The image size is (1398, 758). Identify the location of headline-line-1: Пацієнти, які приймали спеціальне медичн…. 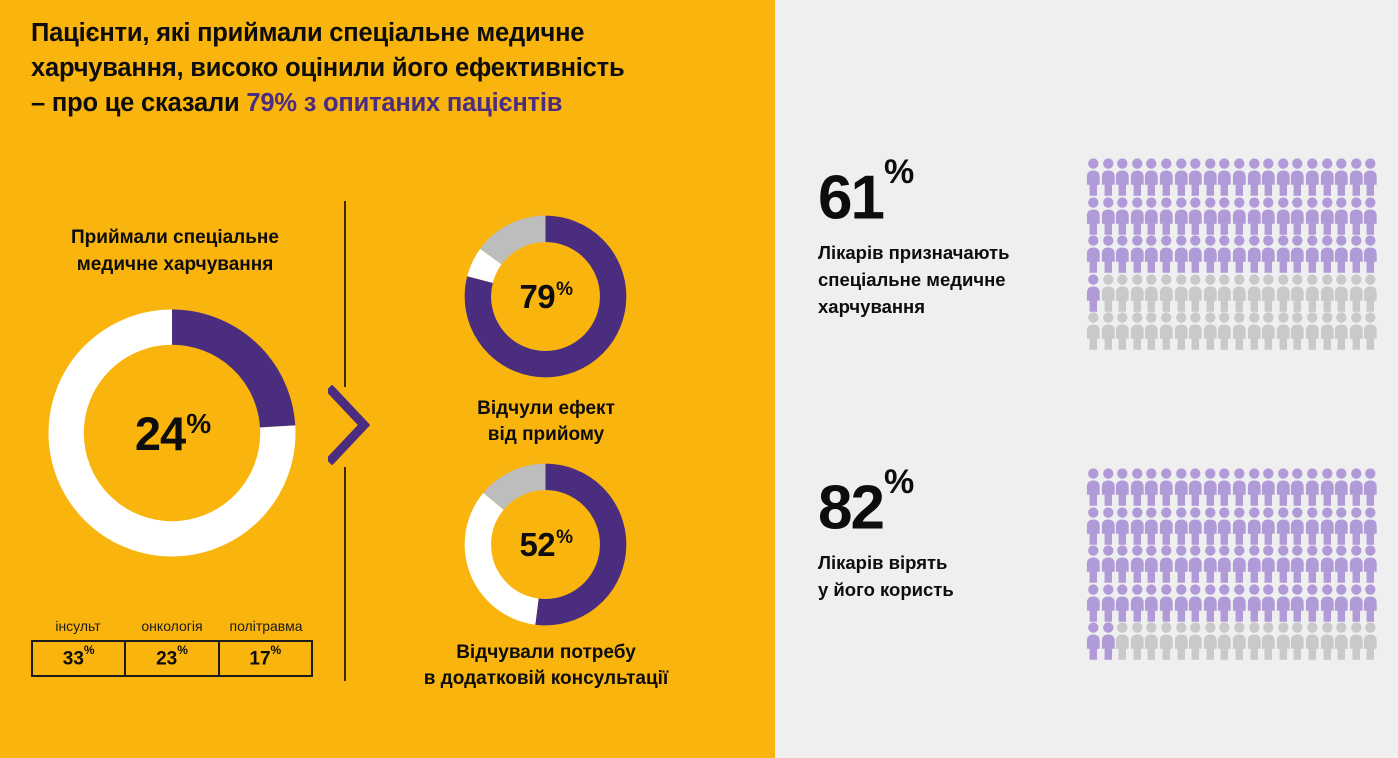
(308, 33).